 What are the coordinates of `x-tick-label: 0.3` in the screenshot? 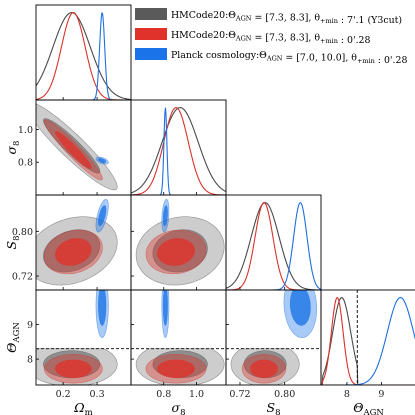 It's located at (97, 394).